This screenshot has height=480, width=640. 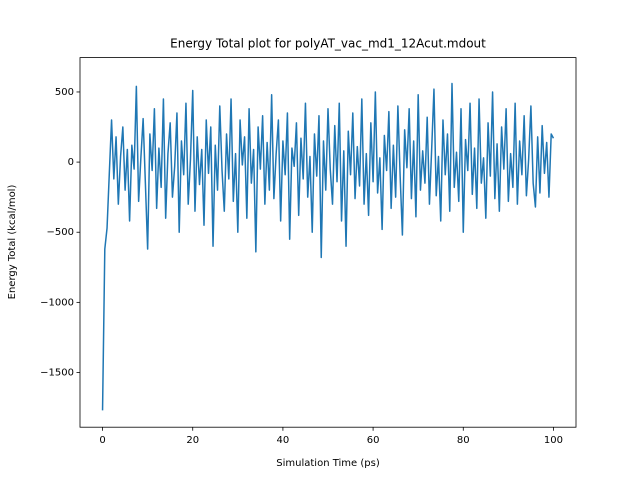 I want to click on y-tick-label: 500, so click(x=64, y=92).